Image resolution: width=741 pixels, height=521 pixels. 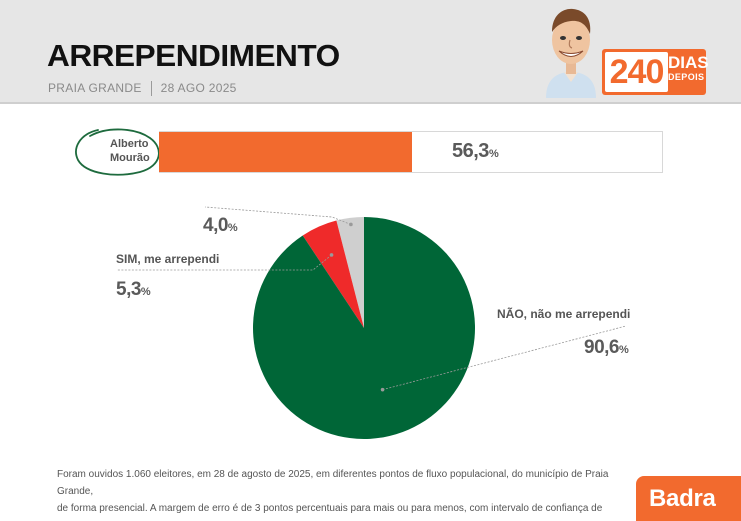 I want to click on subtitle: PRAIA GRANDE 28 AGO 2025, so click(x=142, y=89).